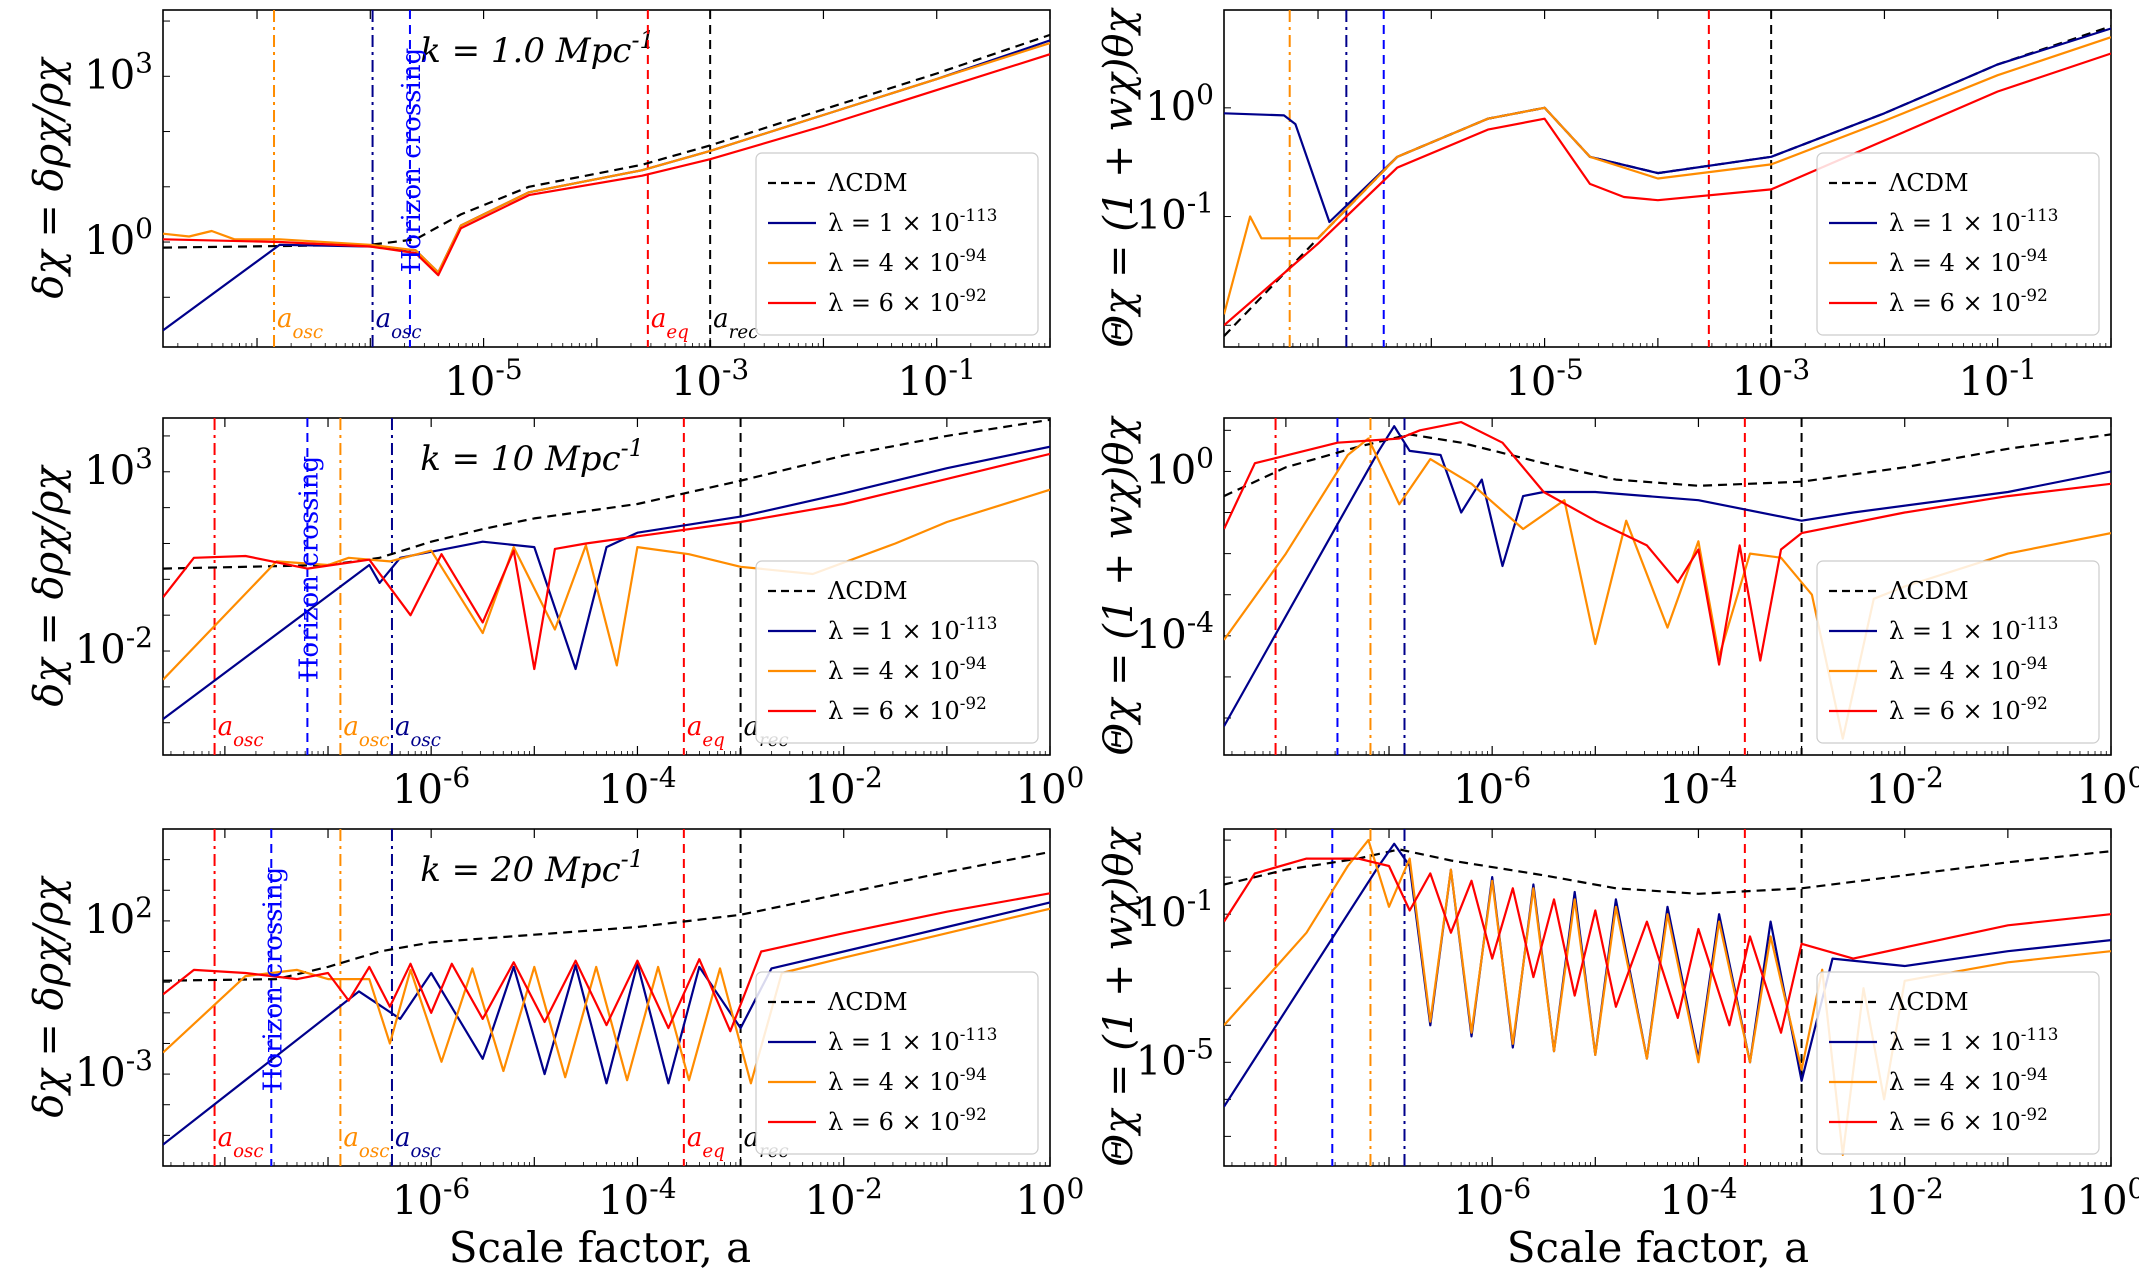 The height and width of the screenshot is (1276, 2139). I want to click on y-tick-label: 10³, so click(118, 72).